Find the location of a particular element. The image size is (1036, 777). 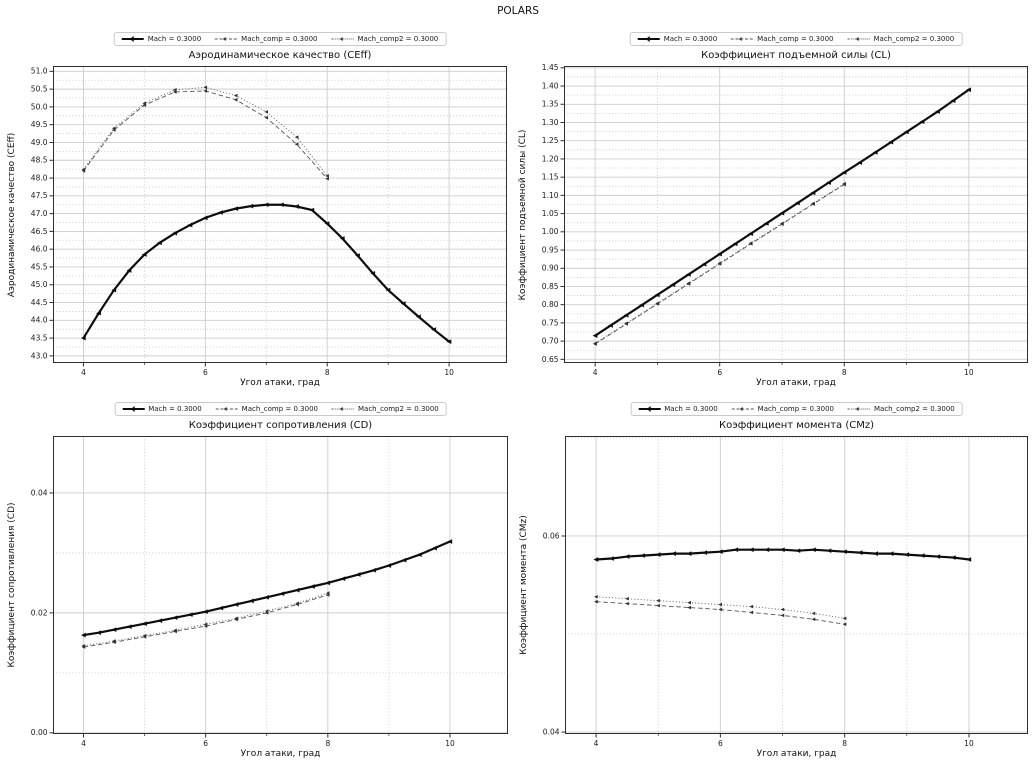

y-tick-label: 1.00 is located at coordinates (550, 231).